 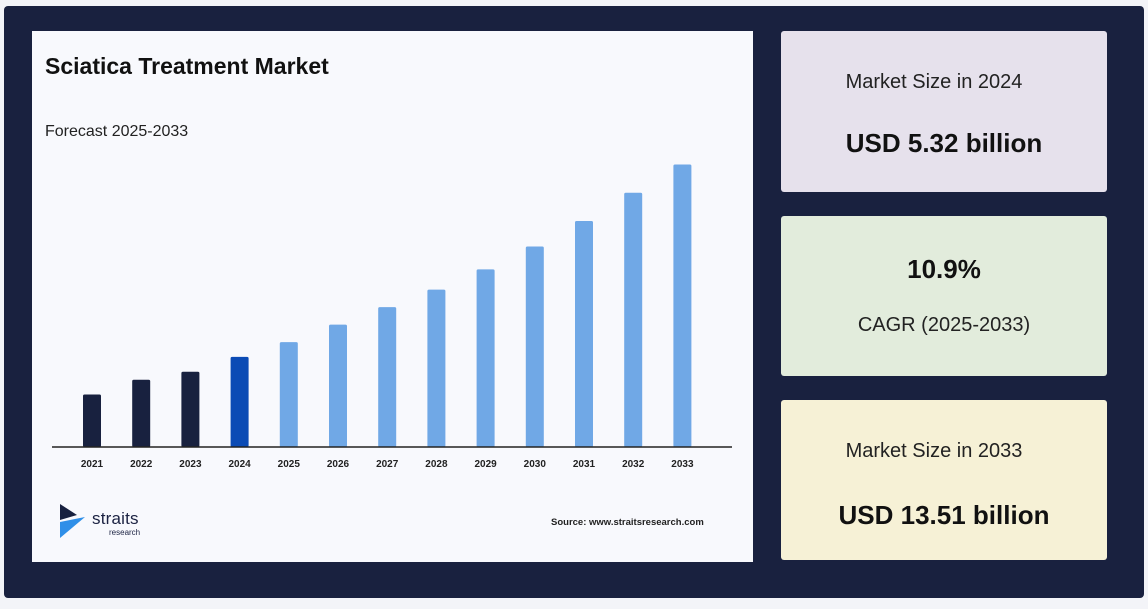 I want to click on x-tick-label-2030: 2030, so click(x=535, y=464).